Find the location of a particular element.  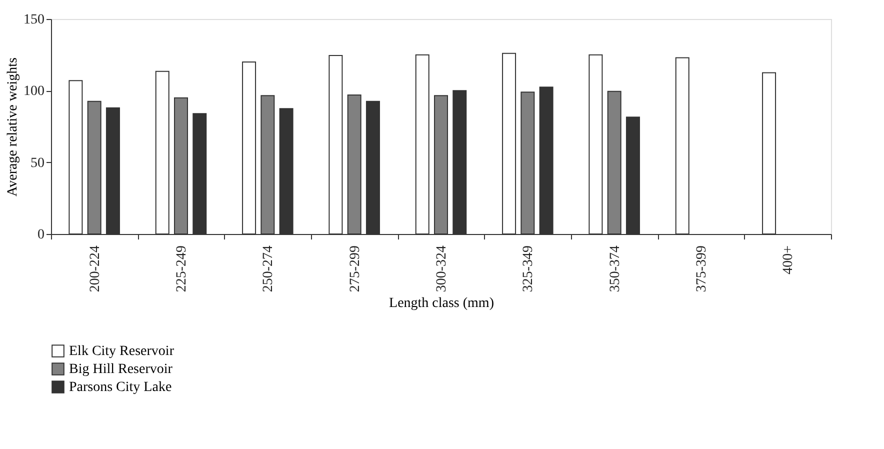

y-tick-label: 50 is located at coordinates (37, 163).